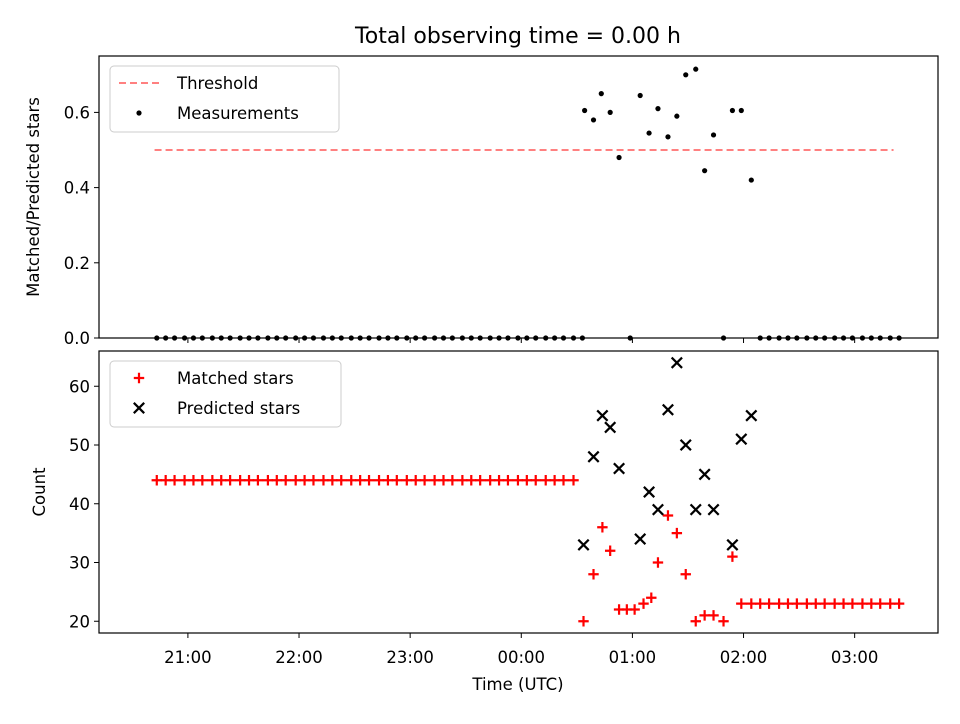 The height and width of the screenshot is (724, 960). Describe the element at coordinates (77, 338) in the screenshot. I see `y-tick-label-top: 0.0` at that location.